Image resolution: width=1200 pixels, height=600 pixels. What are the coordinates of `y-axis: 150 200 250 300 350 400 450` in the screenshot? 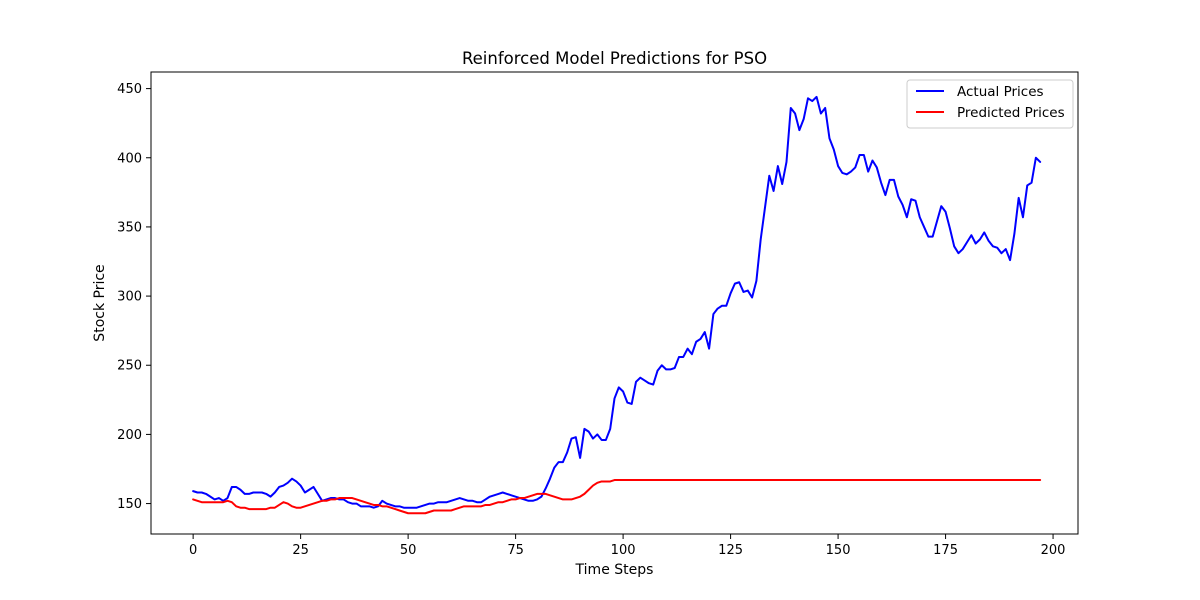 It's located at (134, 297).